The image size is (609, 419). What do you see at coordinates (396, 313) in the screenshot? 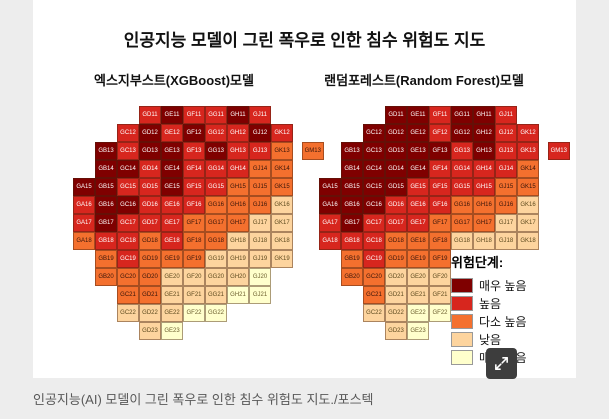
I see `map-cell-GD22: GD22` at bounding box center [396, 313].